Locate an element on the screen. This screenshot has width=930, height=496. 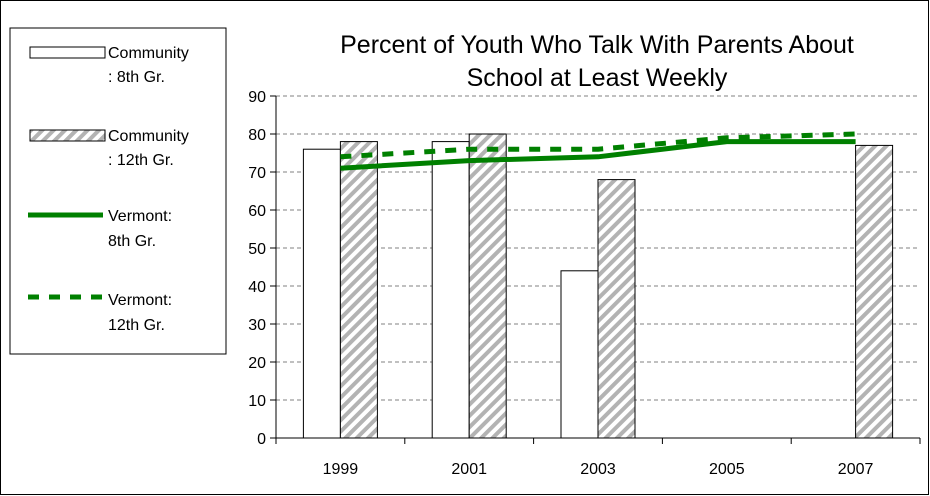
legend-swatch-white-bar is located at coordinates (67, 52).